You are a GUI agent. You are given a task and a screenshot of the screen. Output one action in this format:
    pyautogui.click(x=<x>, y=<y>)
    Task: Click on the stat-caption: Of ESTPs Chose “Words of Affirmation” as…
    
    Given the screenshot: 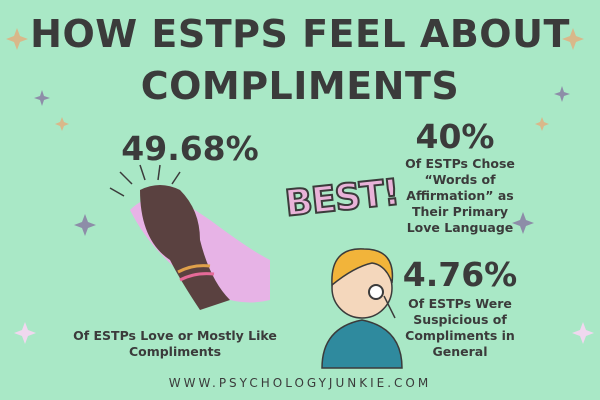 What is the action you would take?
    pyautogui.click(x=460, y=195)
    